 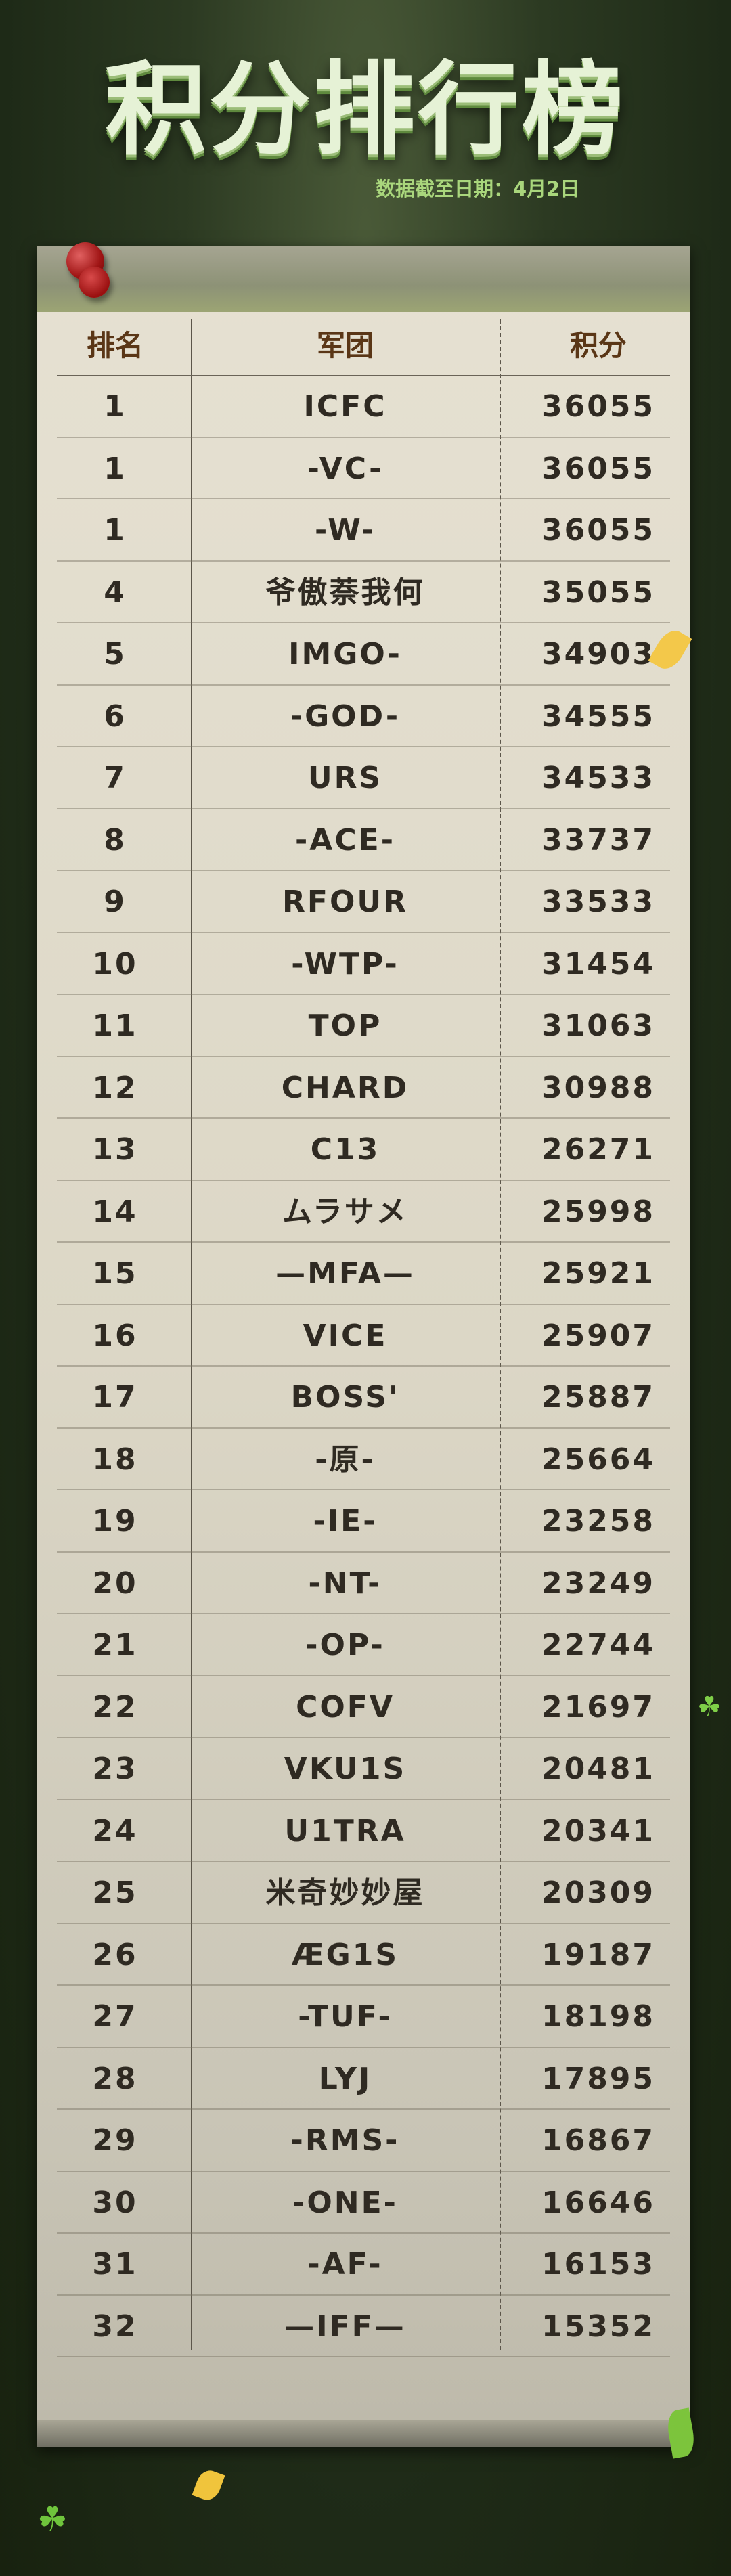 I want to click on rank-cell: 15, so click(x=115, y=1273).